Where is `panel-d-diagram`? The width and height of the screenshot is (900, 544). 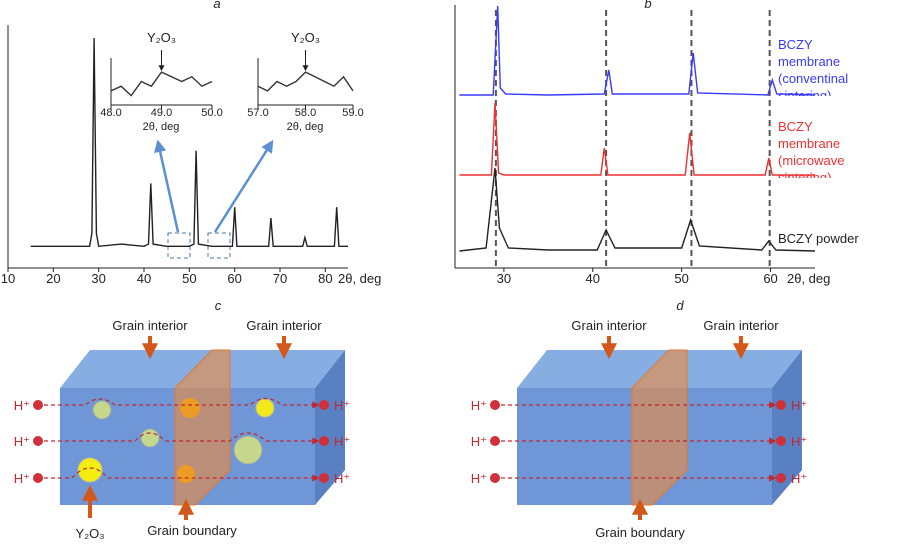
panel-d-diagram is located at coordinates (646, 428).